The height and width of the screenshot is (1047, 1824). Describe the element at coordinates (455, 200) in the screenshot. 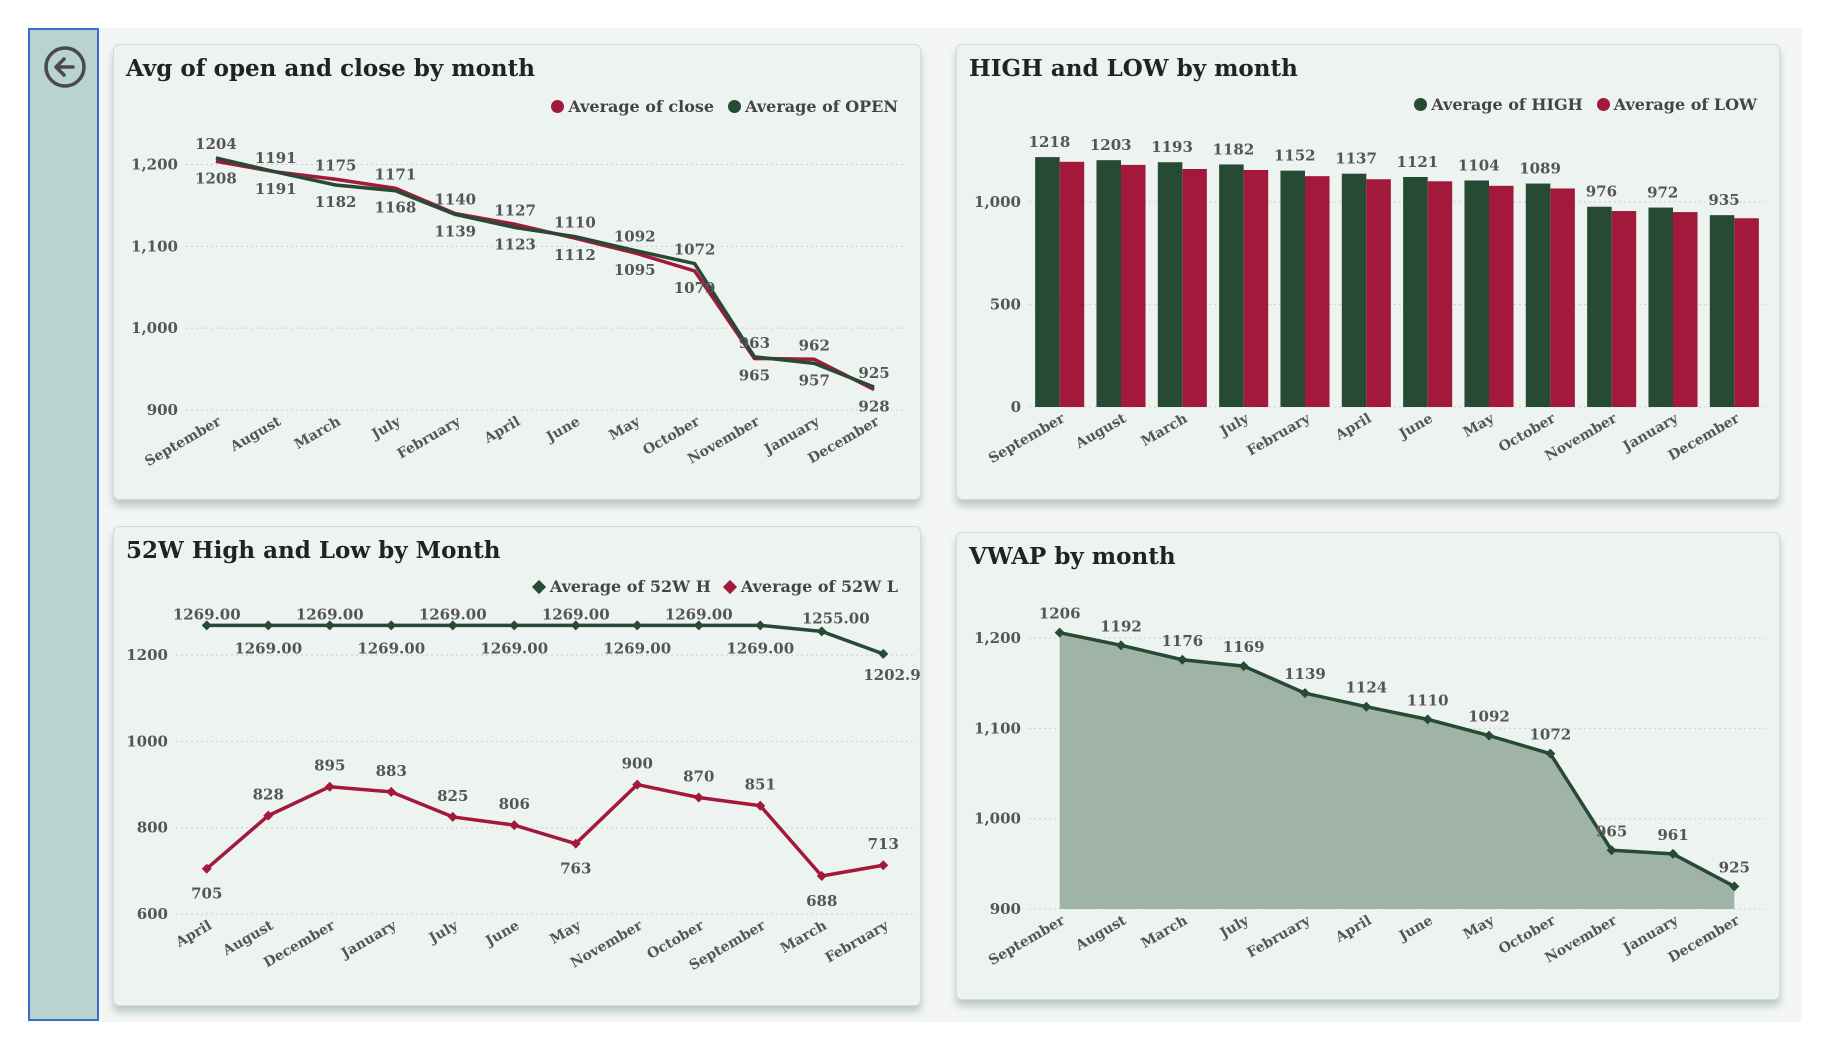

I see `data-label: 1140` at that location.